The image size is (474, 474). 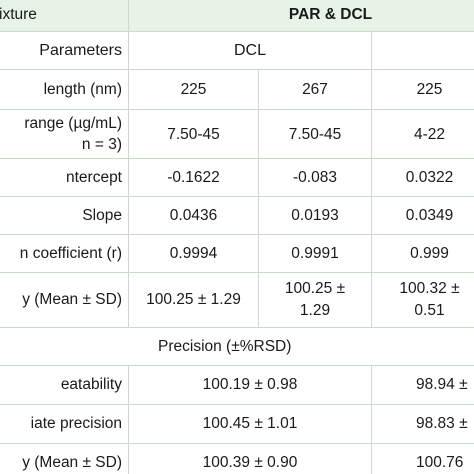 I want to click on par-header: PA, so click(x=422, y=50).